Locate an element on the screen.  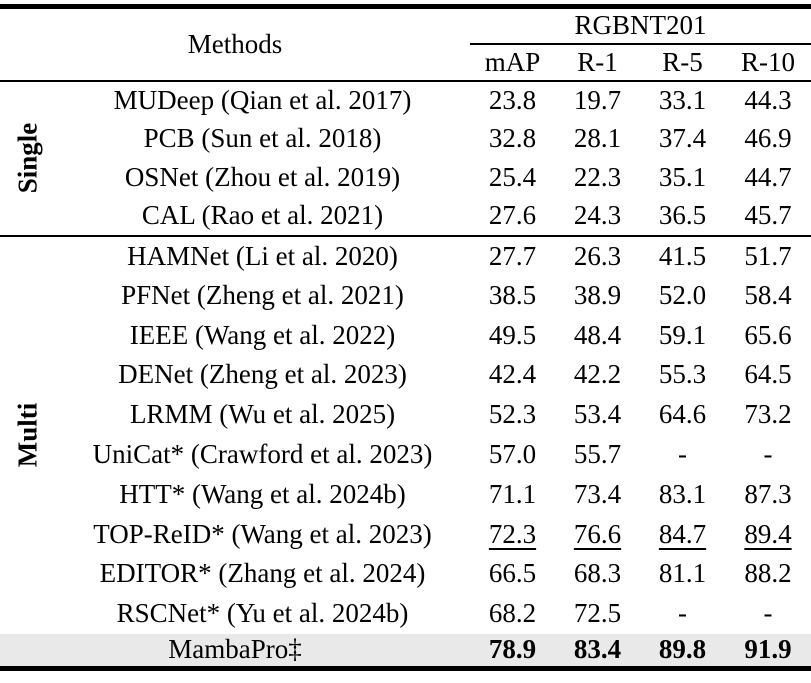
metric-value: 24.3 is located at coordinates (597, 215).